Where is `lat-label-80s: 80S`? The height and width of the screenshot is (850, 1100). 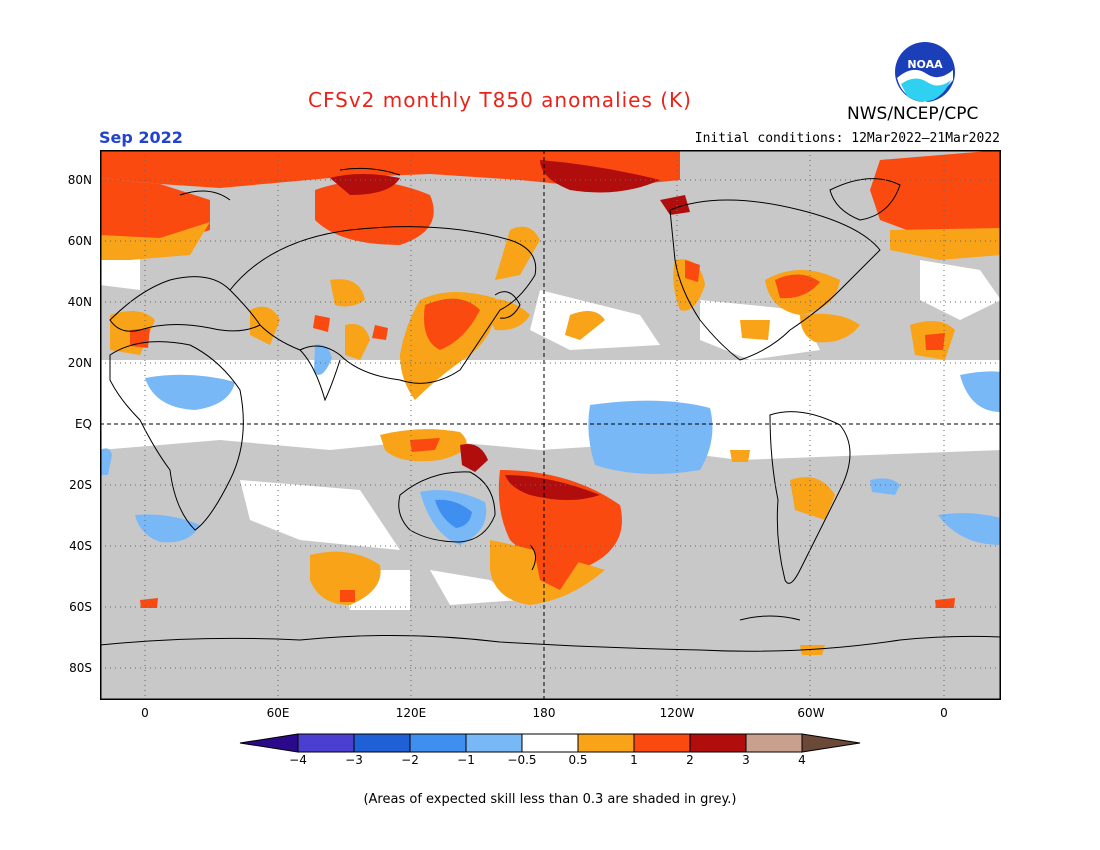 lat-label-80s: 80S is located at coordinates (80, 668).